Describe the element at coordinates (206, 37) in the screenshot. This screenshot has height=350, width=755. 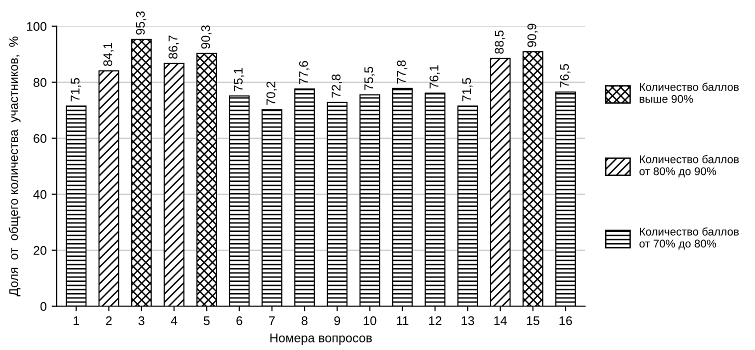
I see `data-label: 90,3` at that location.